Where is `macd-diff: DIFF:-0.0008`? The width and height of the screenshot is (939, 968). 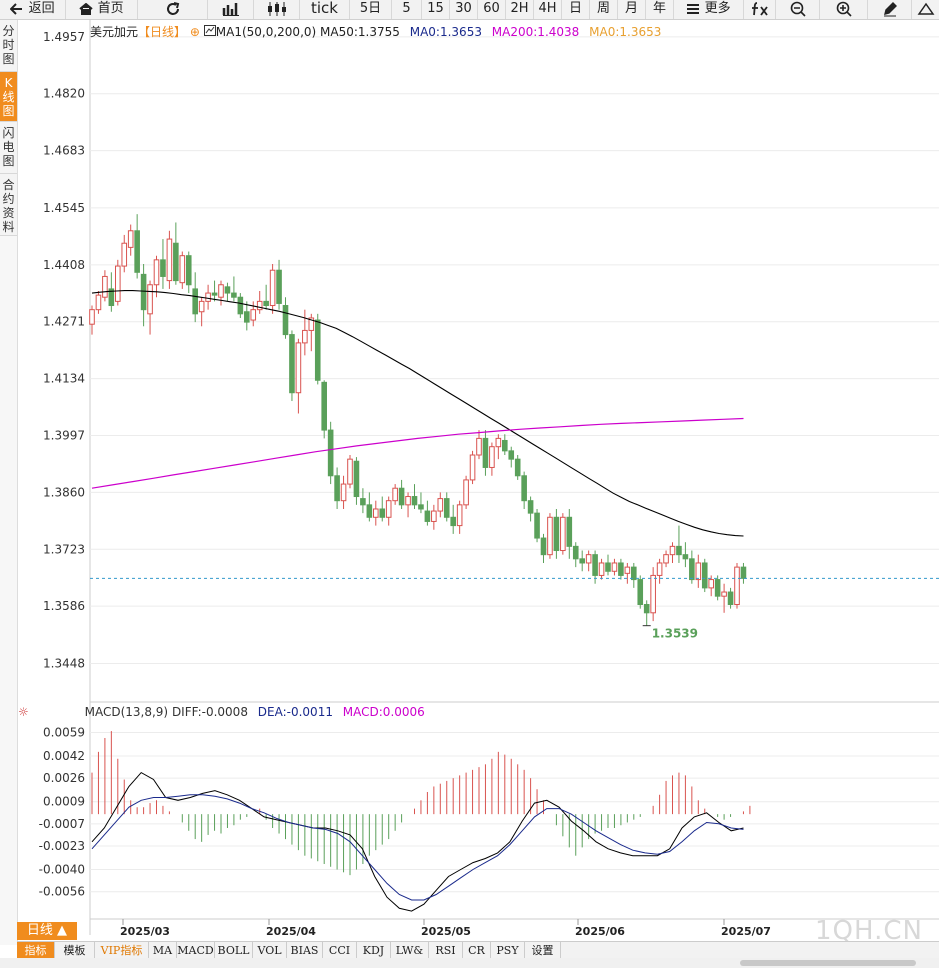 macd-diff: DIFF:-0.0008 is located at coordinates (209, 712).